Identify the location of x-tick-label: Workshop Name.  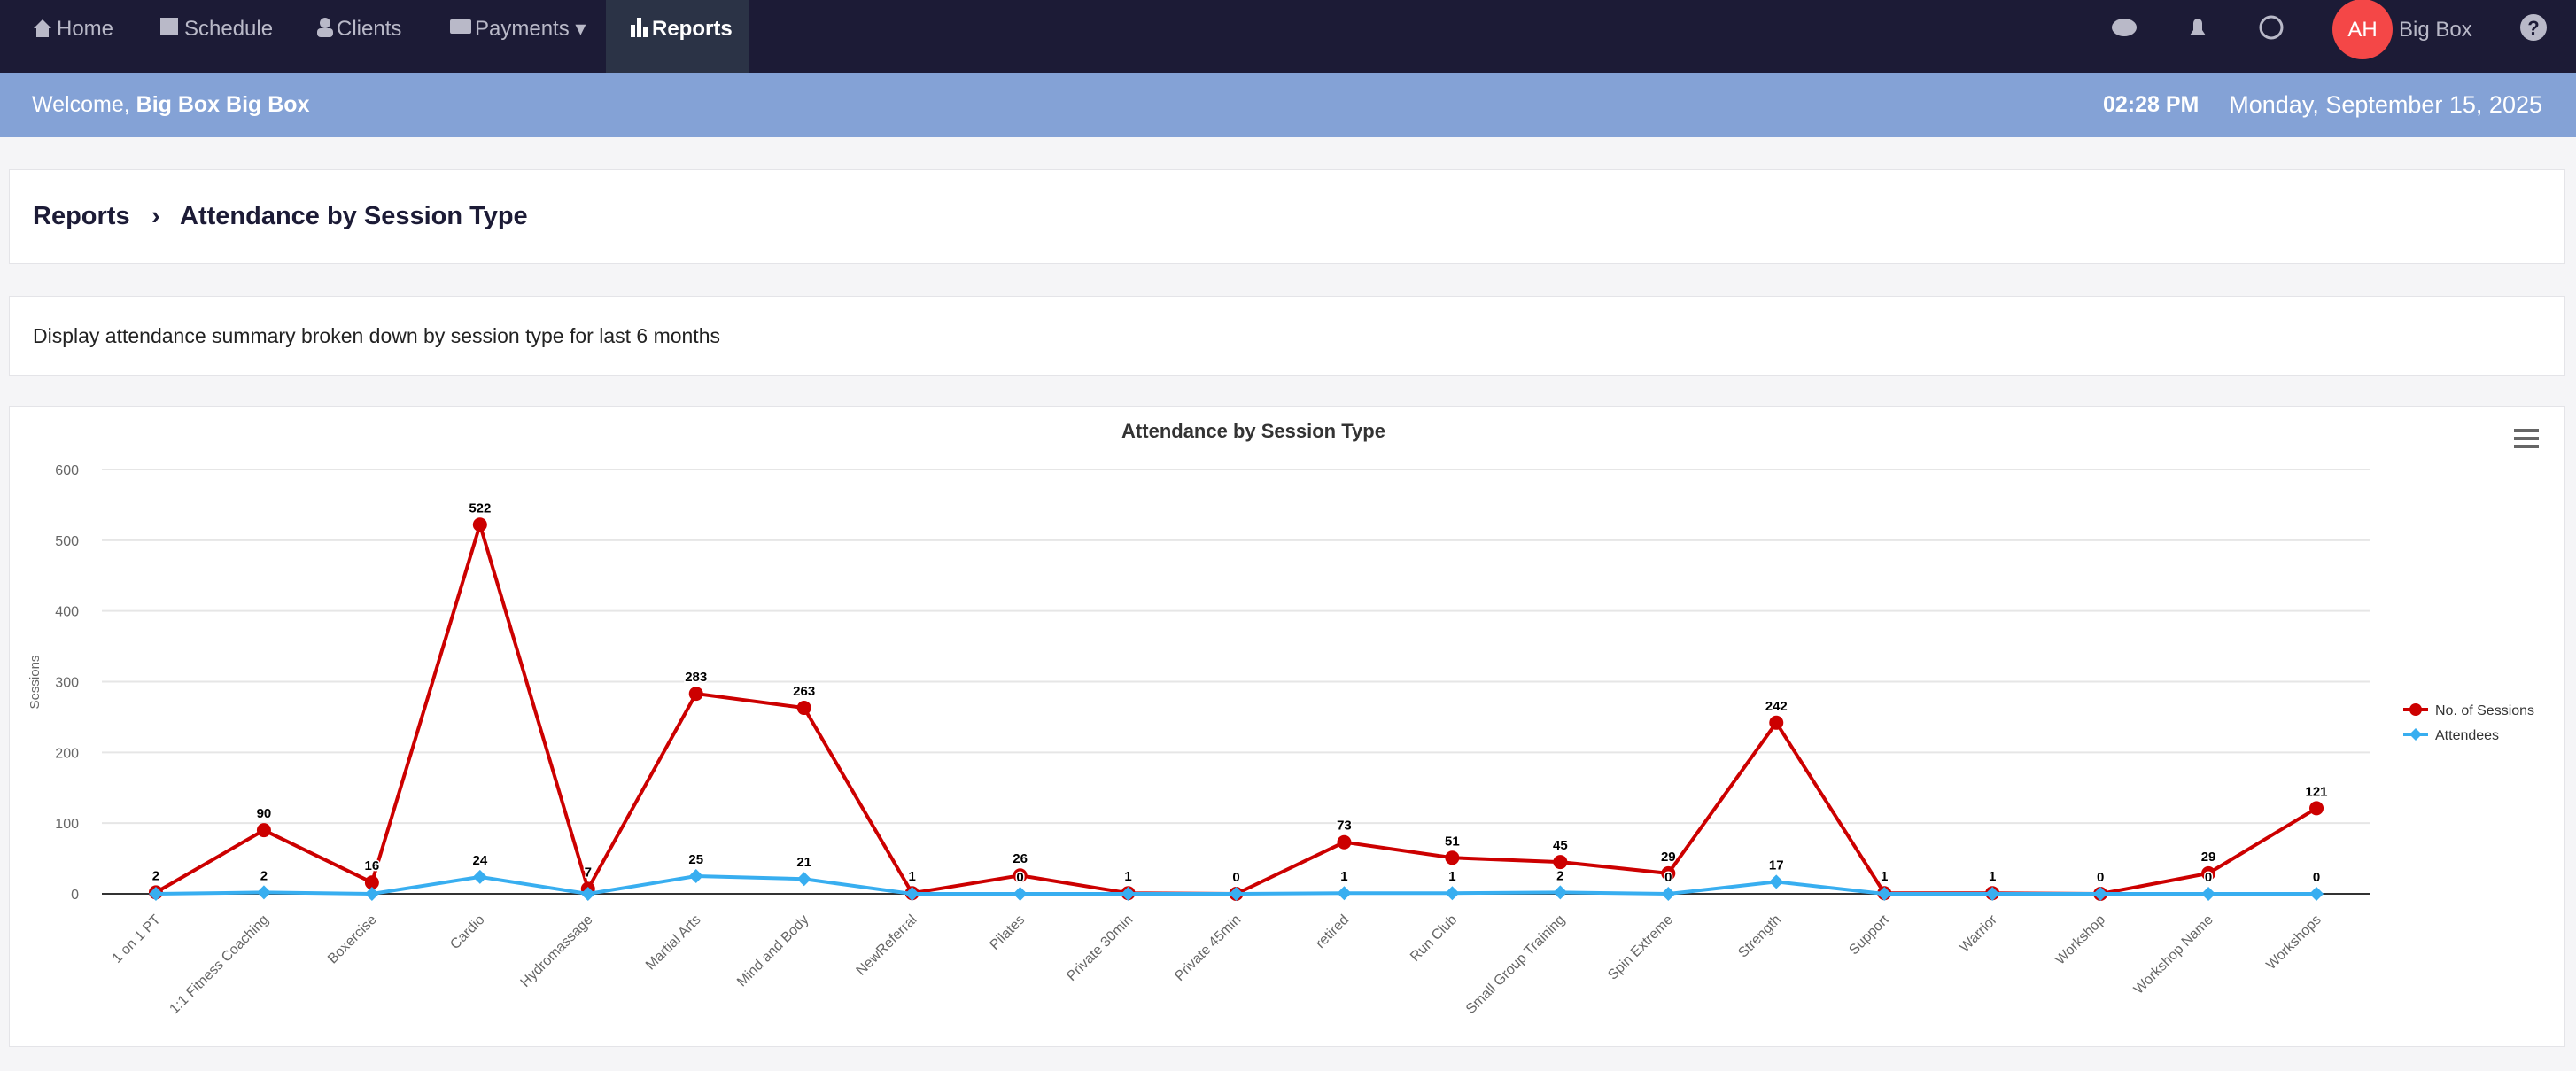
(2173, 955).